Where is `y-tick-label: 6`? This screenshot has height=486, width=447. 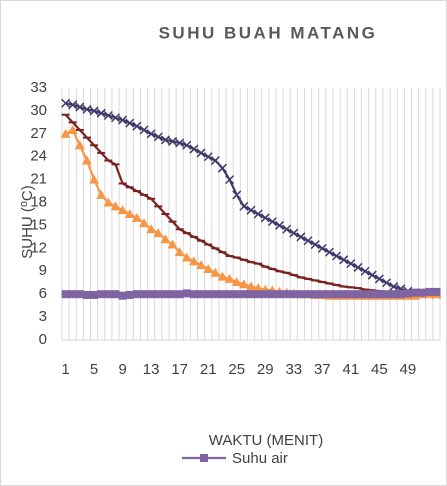
y-tick-label: 6 is located at coordinates (43, 293).